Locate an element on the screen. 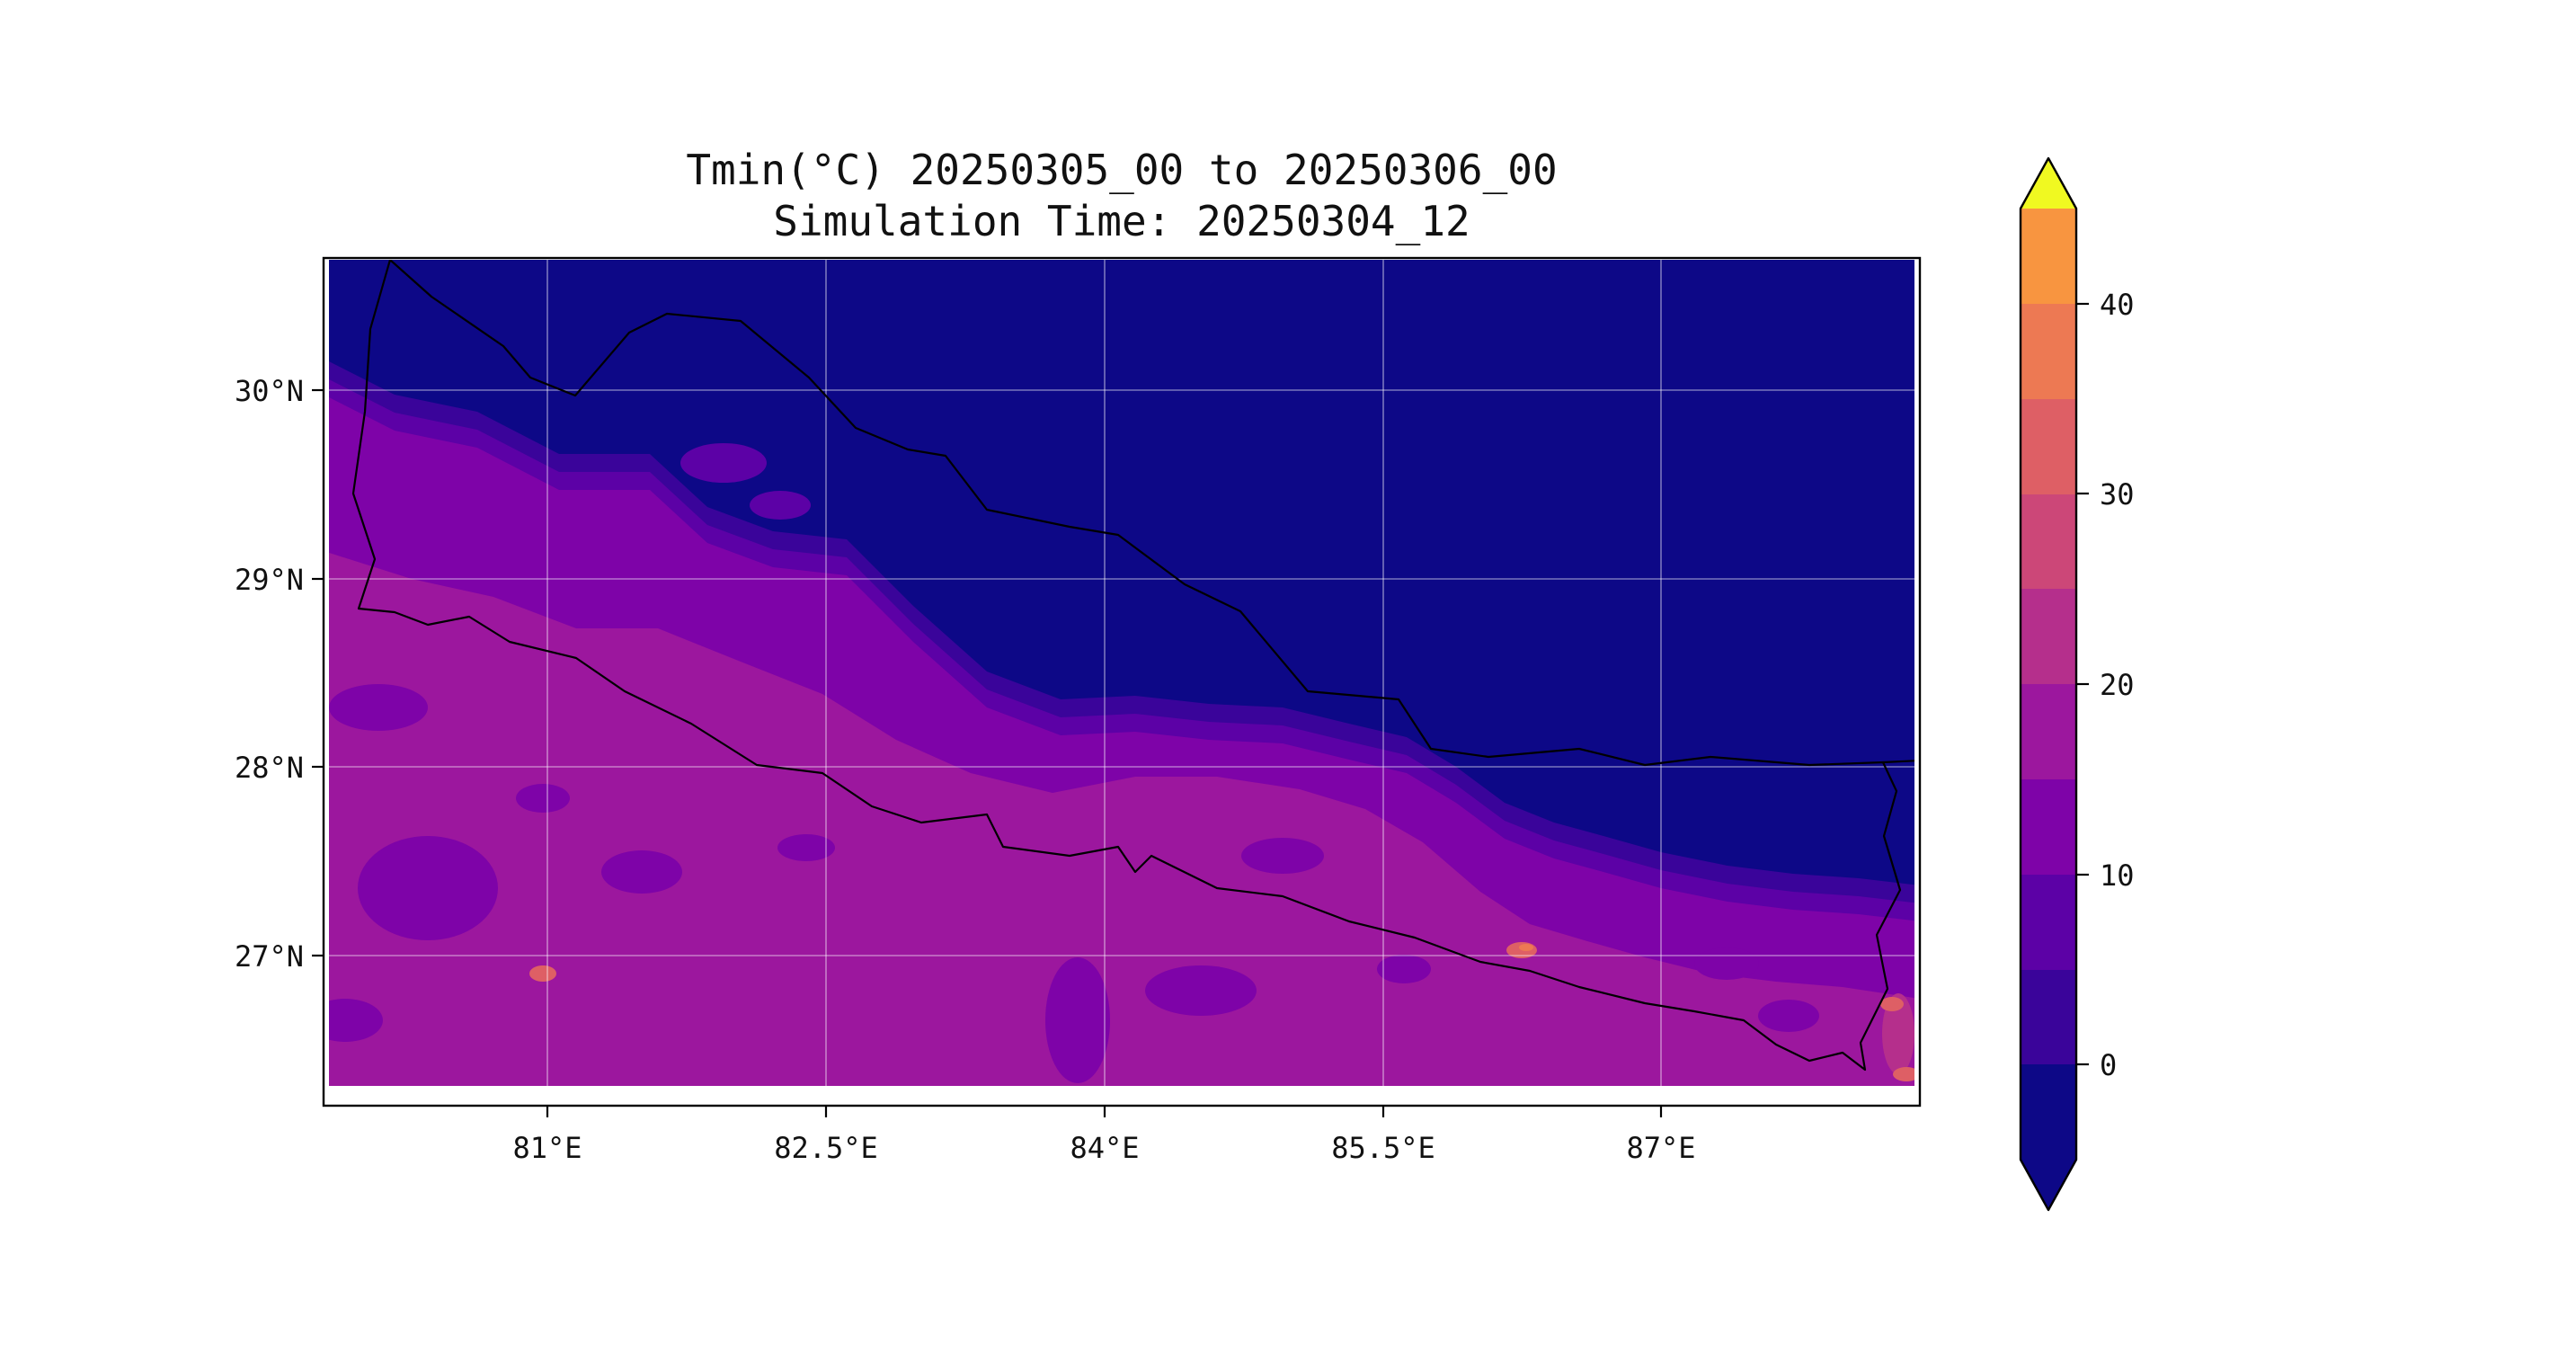  salmon-spots is located at coordinates (1221, 1011).